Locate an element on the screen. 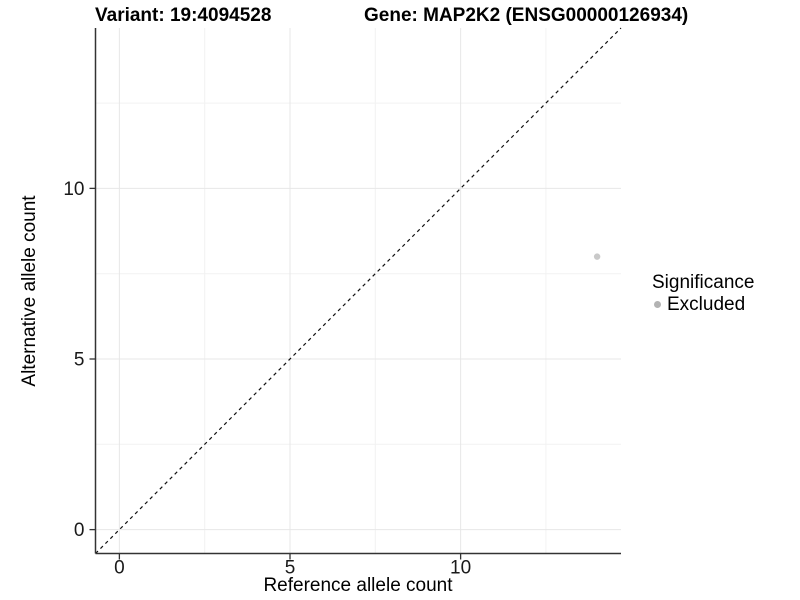 Image resolution: width=800 pixels, height=600 pixels. x-tick-label: 0 is located at coordinates (119, 568).